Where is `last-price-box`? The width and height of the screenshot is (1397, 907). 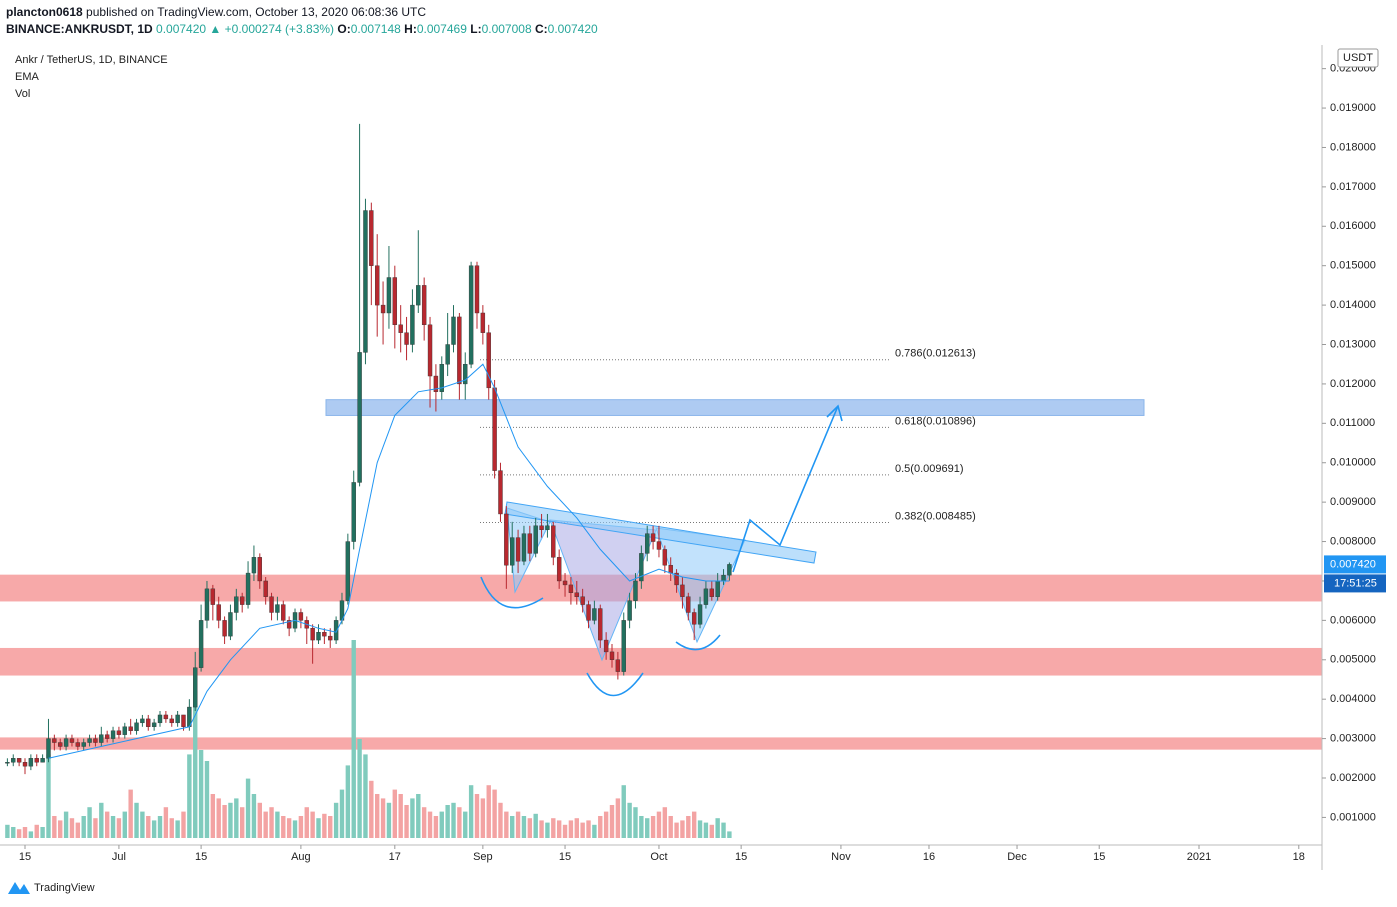 last-price-box is located at coordinates (1355, 564).